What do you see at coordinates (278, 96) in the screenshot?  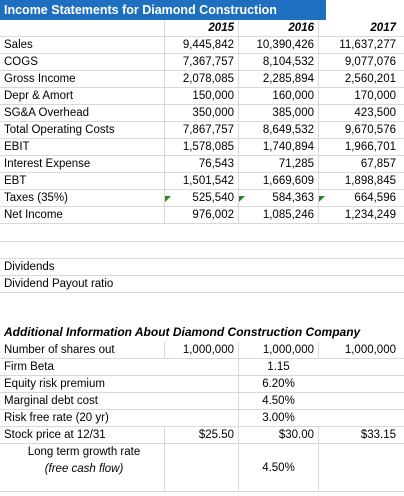 I see `row-value: 160,000` at bounding box center [278, 96].